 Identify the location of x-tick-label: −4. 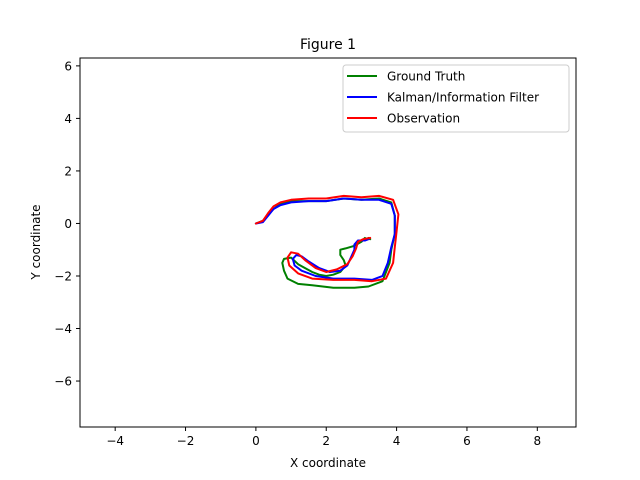
(115, 441).